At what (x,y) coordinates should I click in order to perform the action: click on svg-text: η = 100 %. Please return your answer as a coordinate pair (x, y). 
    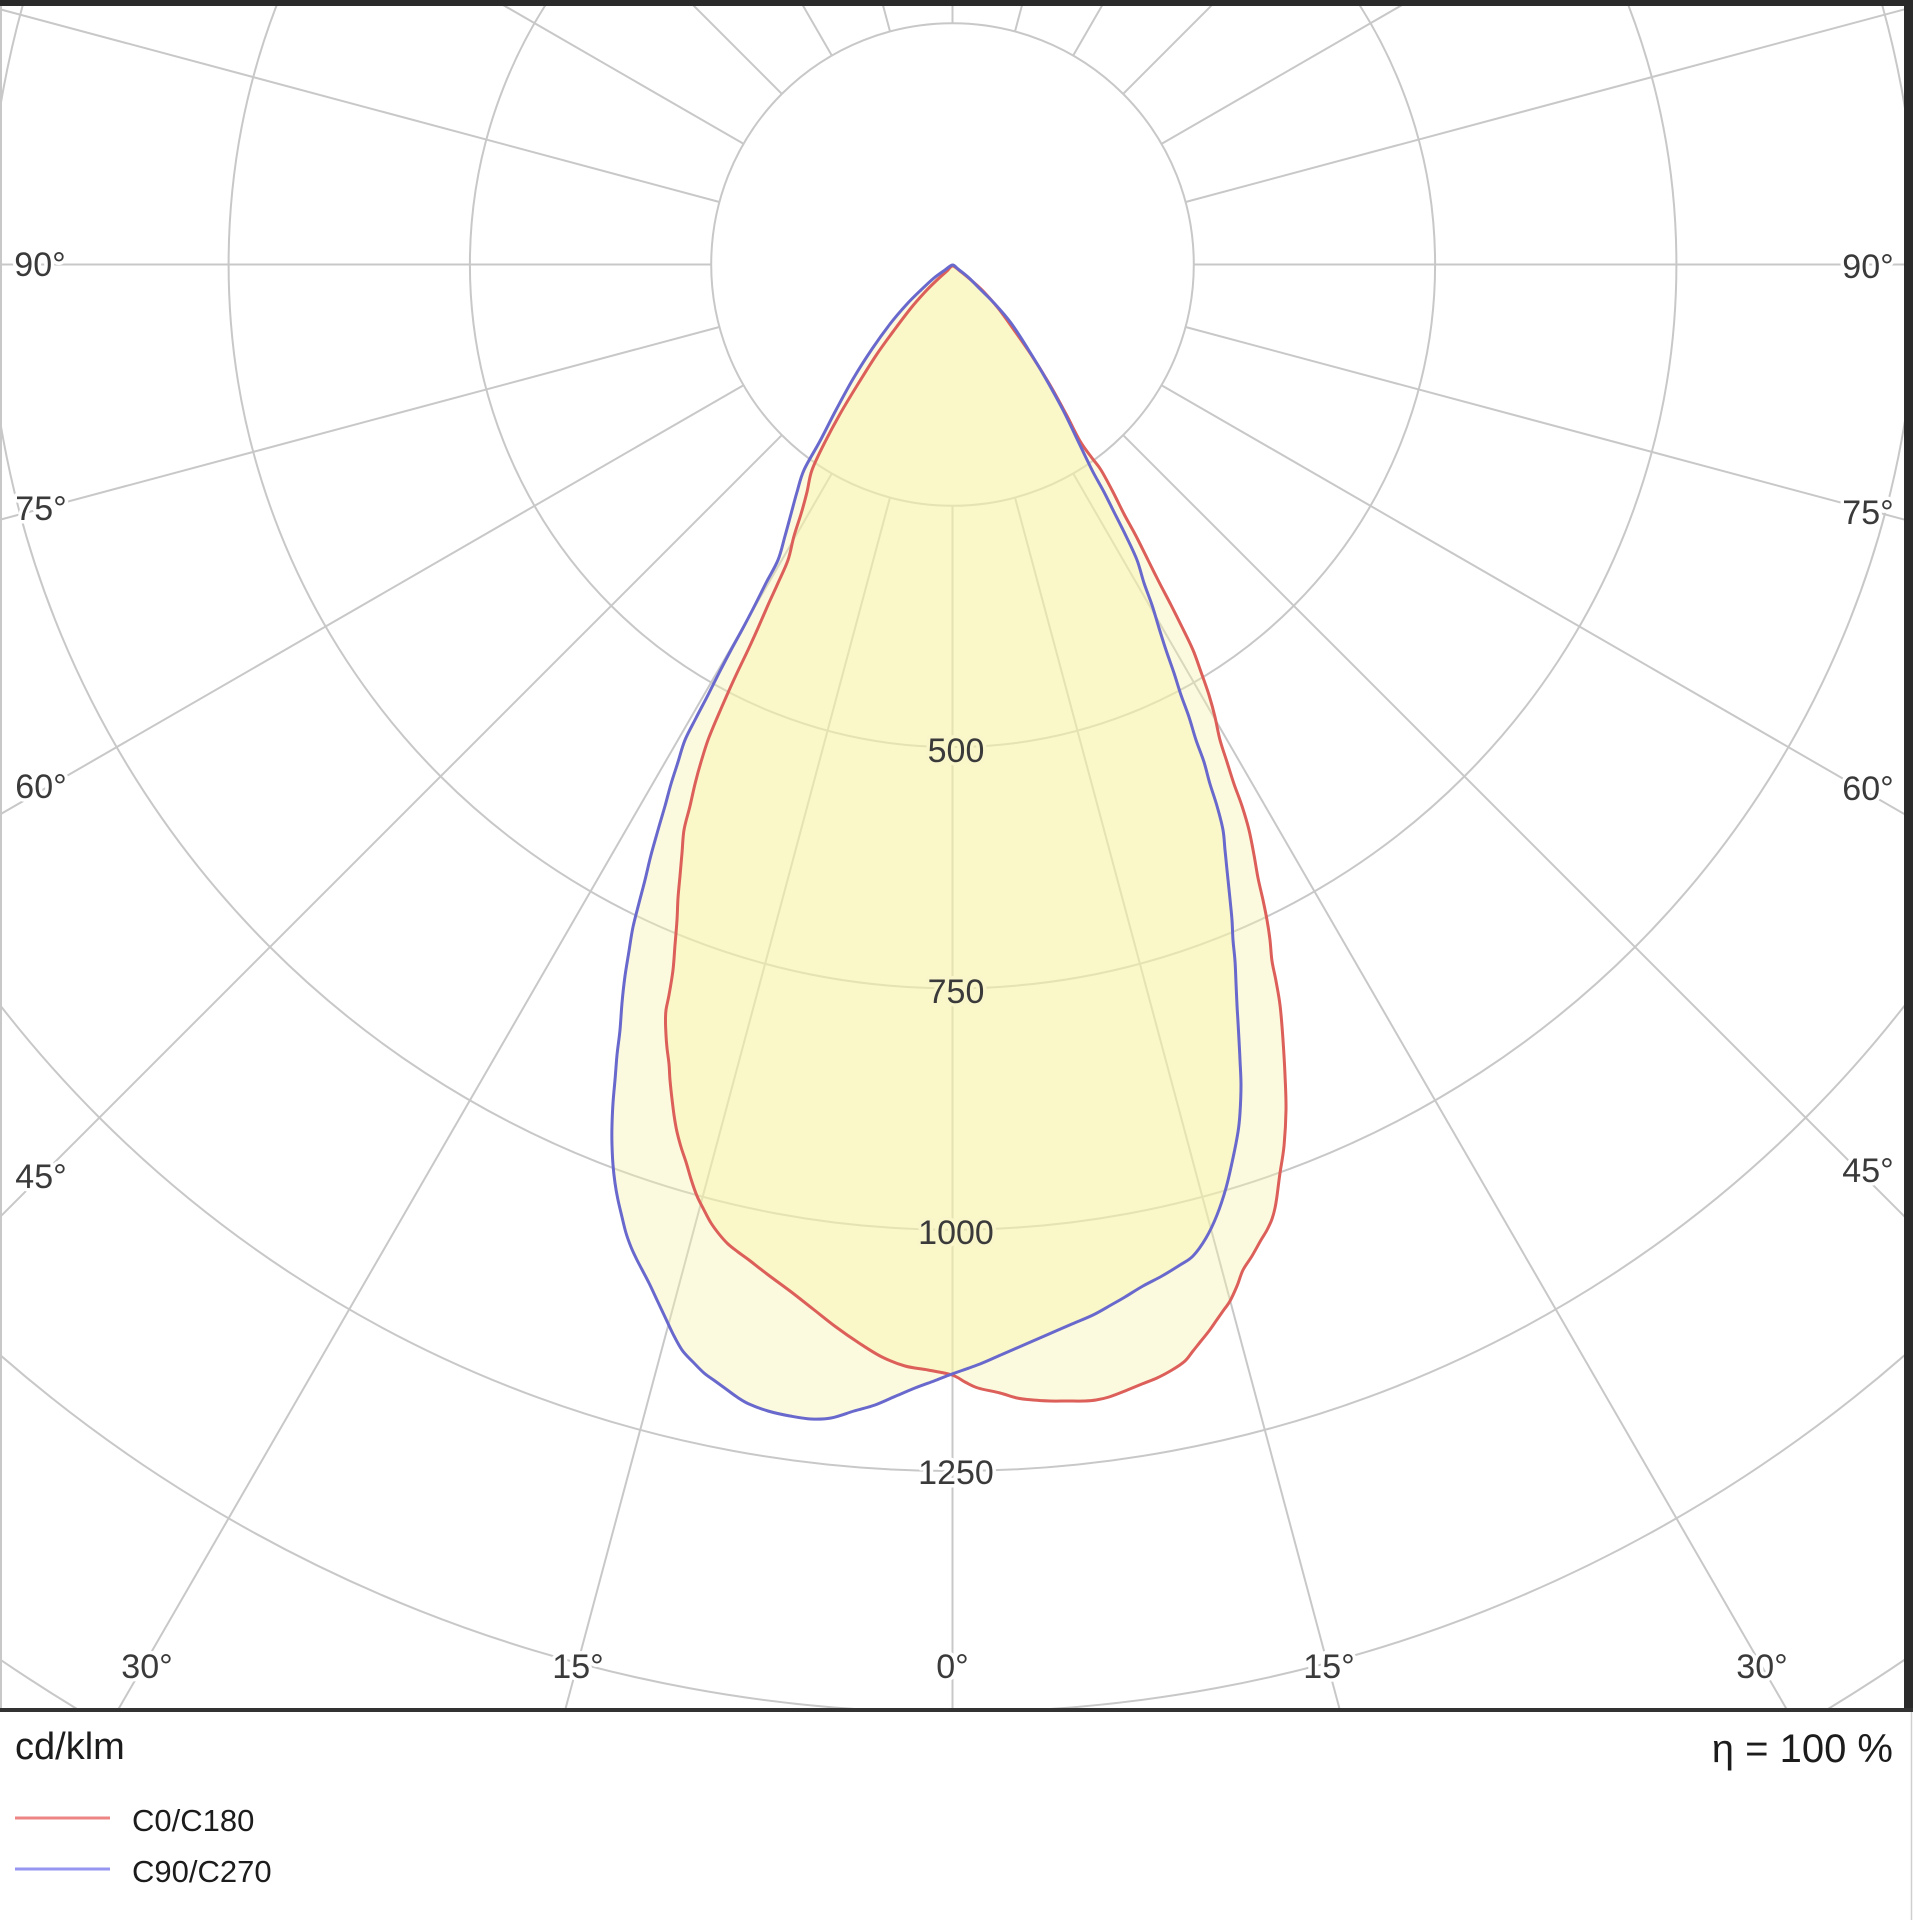
    Looking at the image, I should click on (1802, 1749).